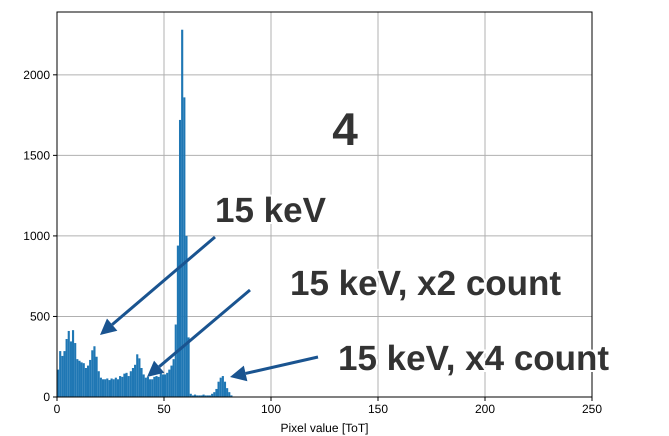 This screenshot has width=669, height=436. What do you see at coordinates (164, 409) in the screenshot?
I see `x-tick-label: 50` at bounding box center [164, 409].